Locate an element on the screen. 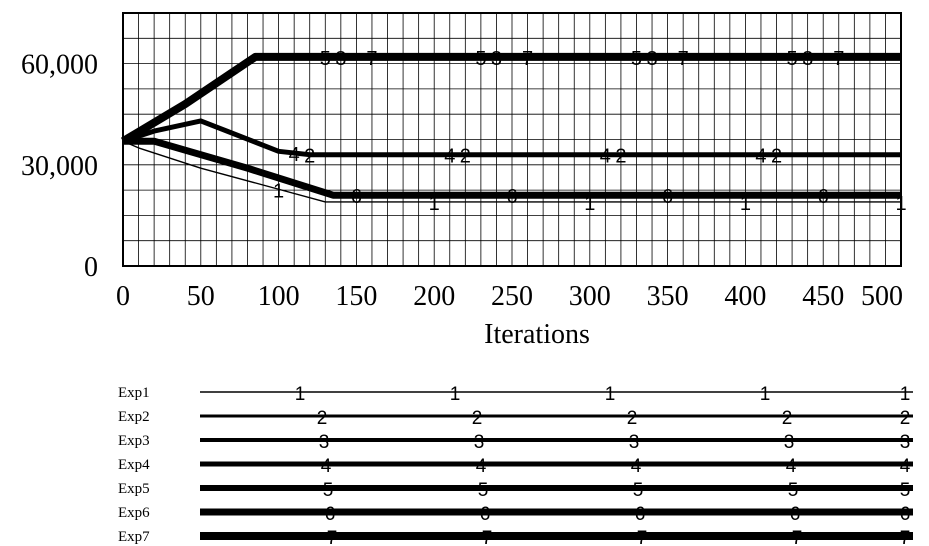 The image size is (929, 546). series-line-exp7 is located at coordinates (510, 98).